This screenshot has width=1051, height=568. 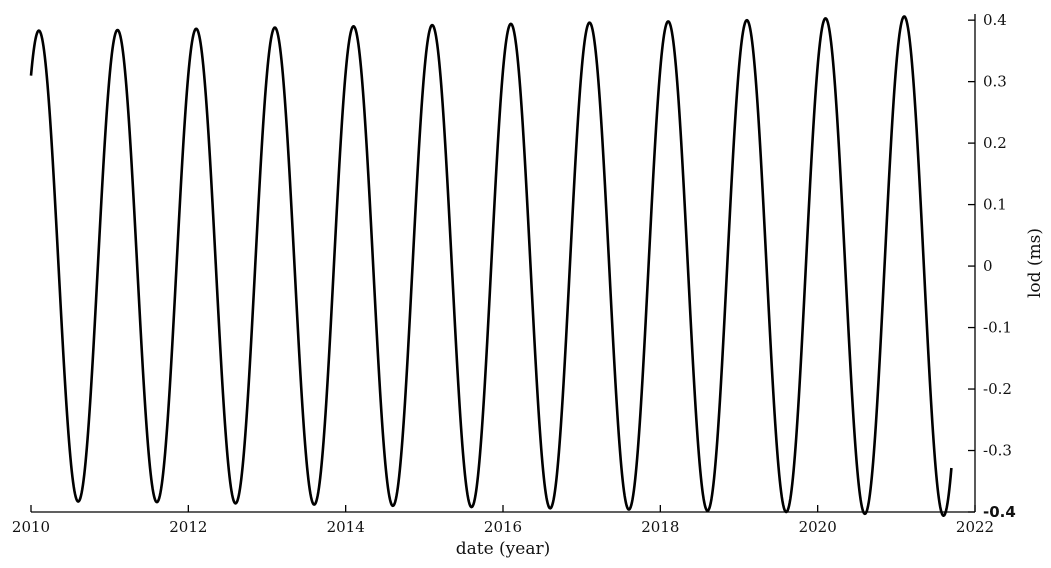 I want to click on x-axis: 2010 2012 2014 2016 2018 2020 2022 date (year), so click(x=503, y=532).